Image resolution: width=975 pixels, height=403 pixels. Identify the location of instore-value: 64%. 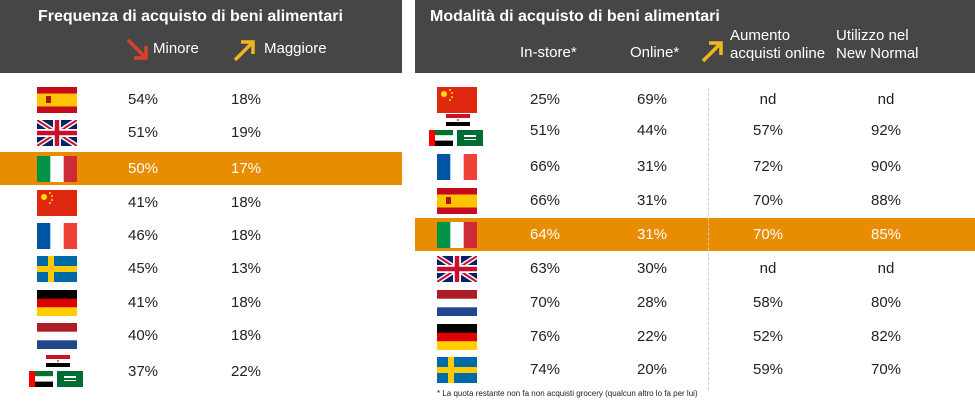
(545, 234).